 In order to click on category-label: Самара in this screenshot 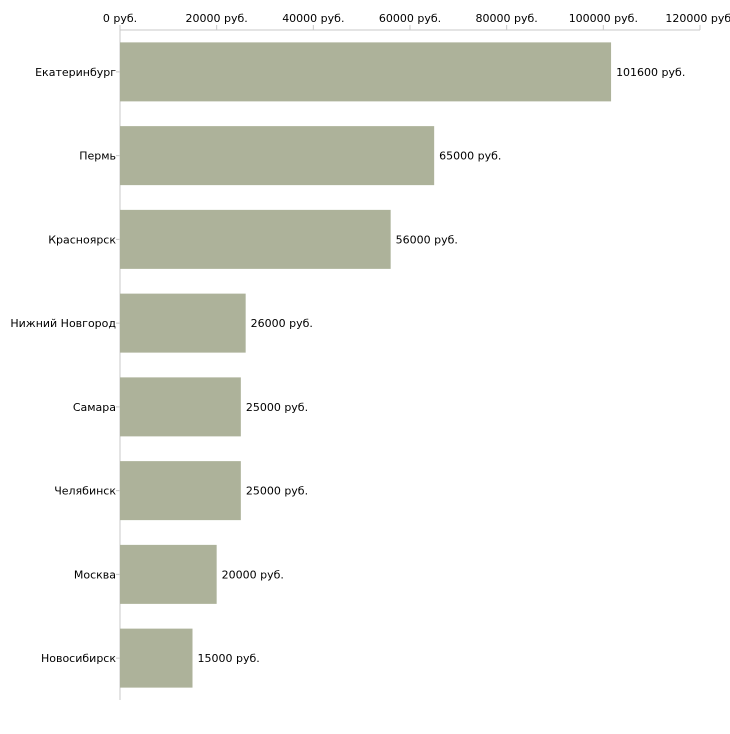, I will do `click(94, 407)`.